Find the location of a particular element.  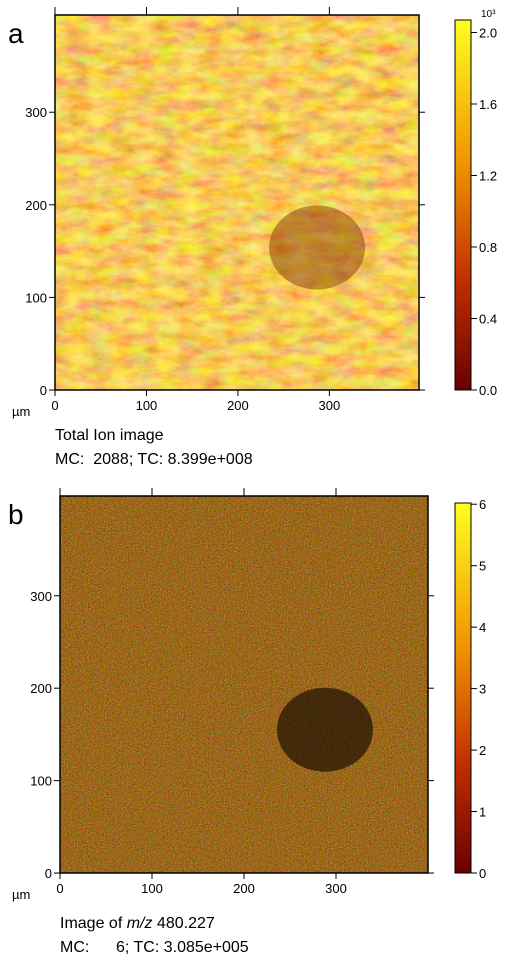

caption-prefix: Total Ion image is located at coordinates (109, 435).